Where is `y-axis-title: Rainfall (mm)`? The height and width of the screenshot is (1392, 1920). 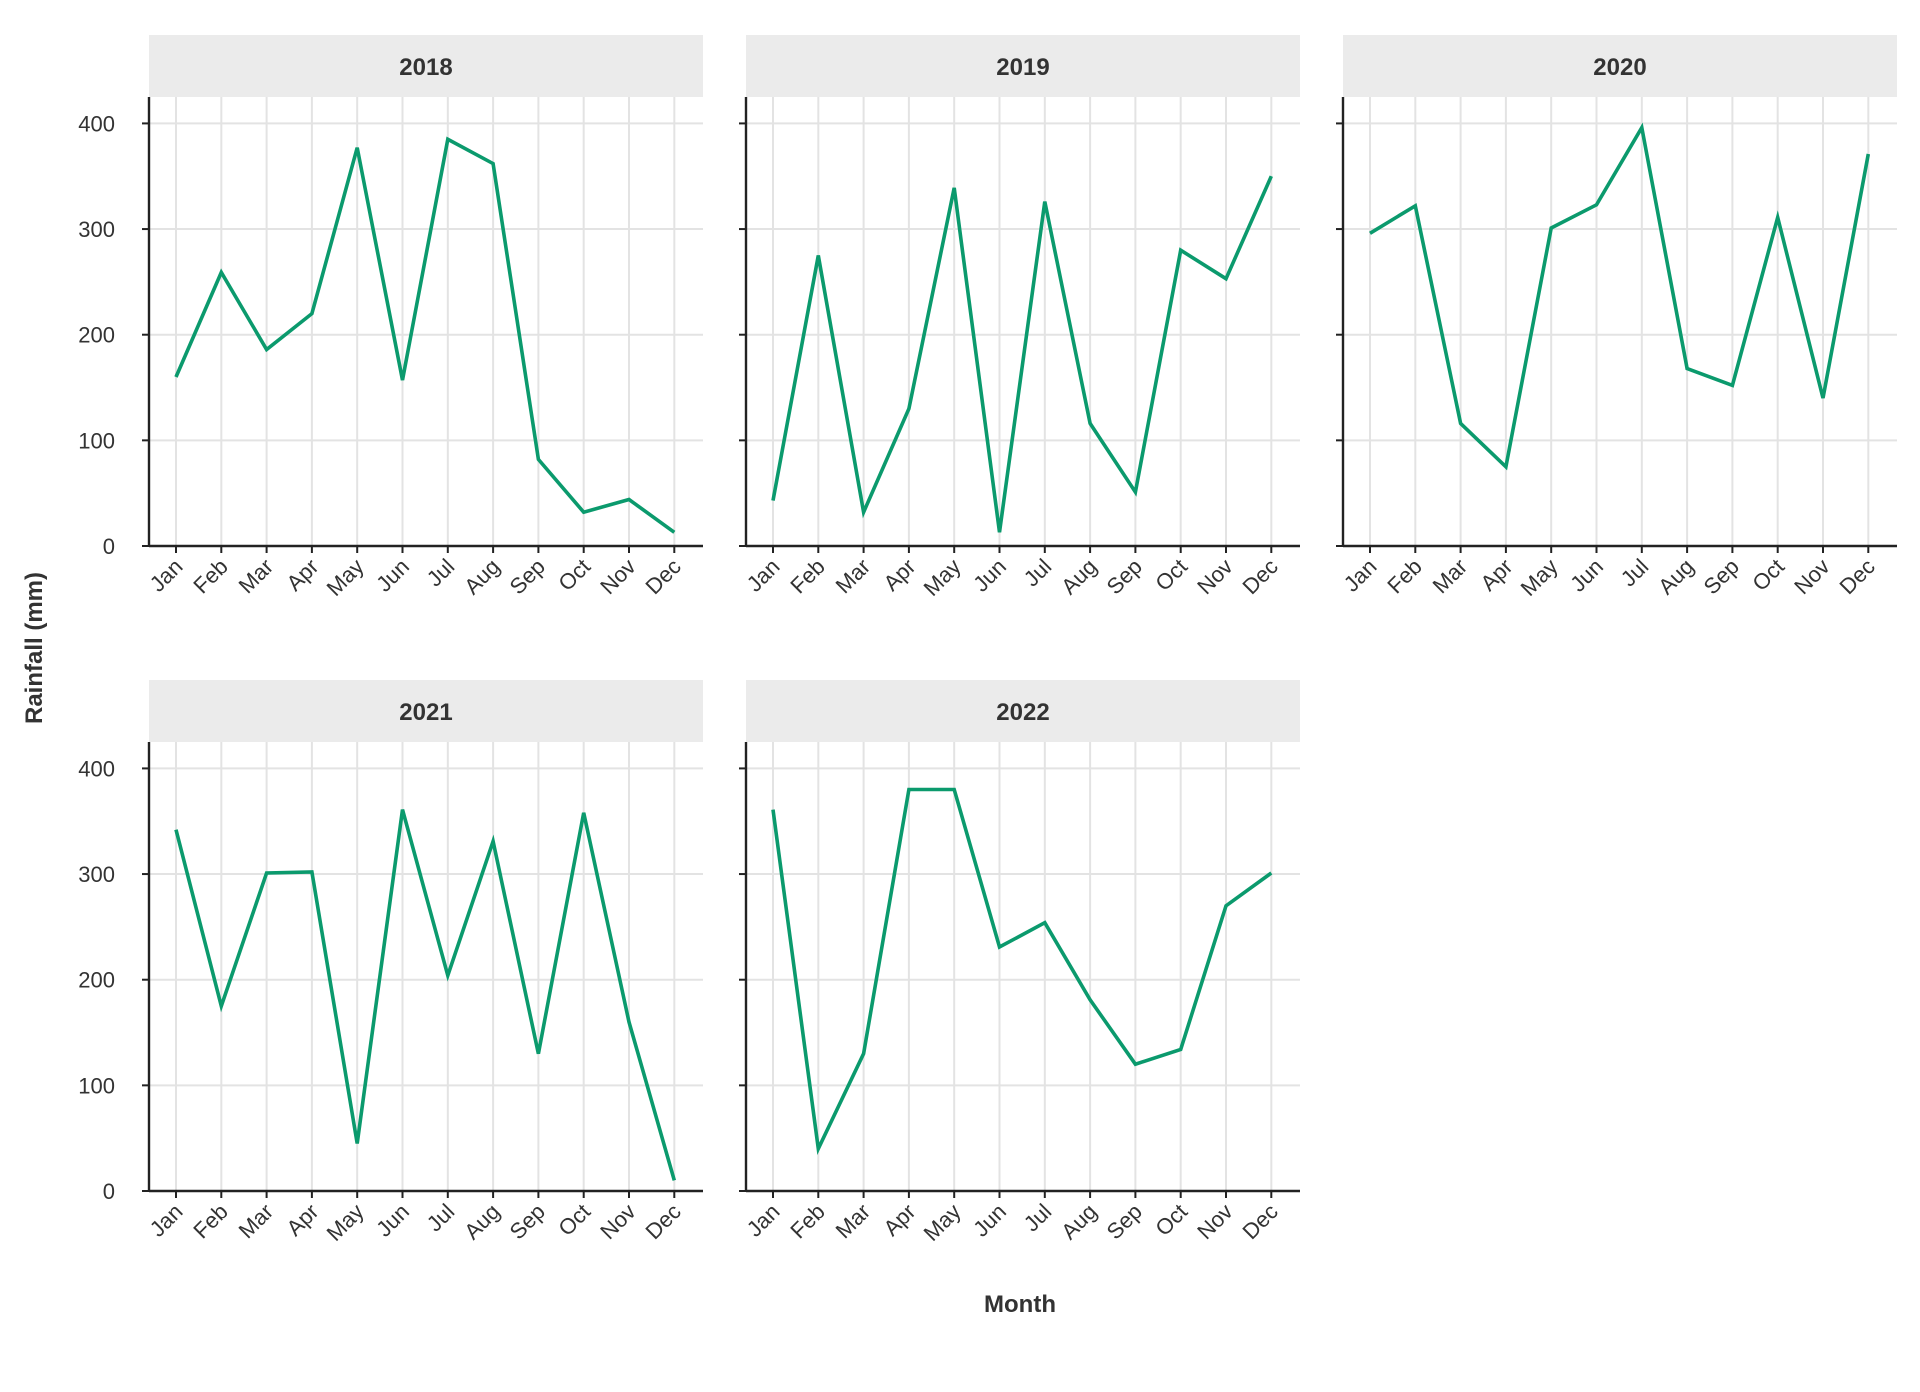 y-axis-title: Rainfall (mm) is located at coordinates (34, 648).